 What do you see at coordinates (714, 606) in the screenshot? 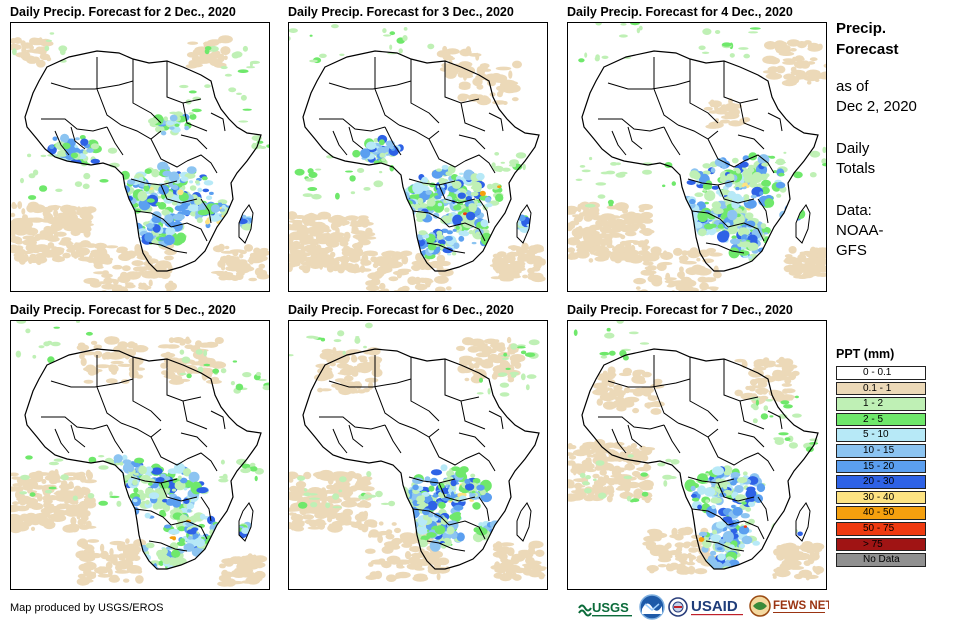
I see `usaid-logo-text: USAID` at bounding box center [714, 606].